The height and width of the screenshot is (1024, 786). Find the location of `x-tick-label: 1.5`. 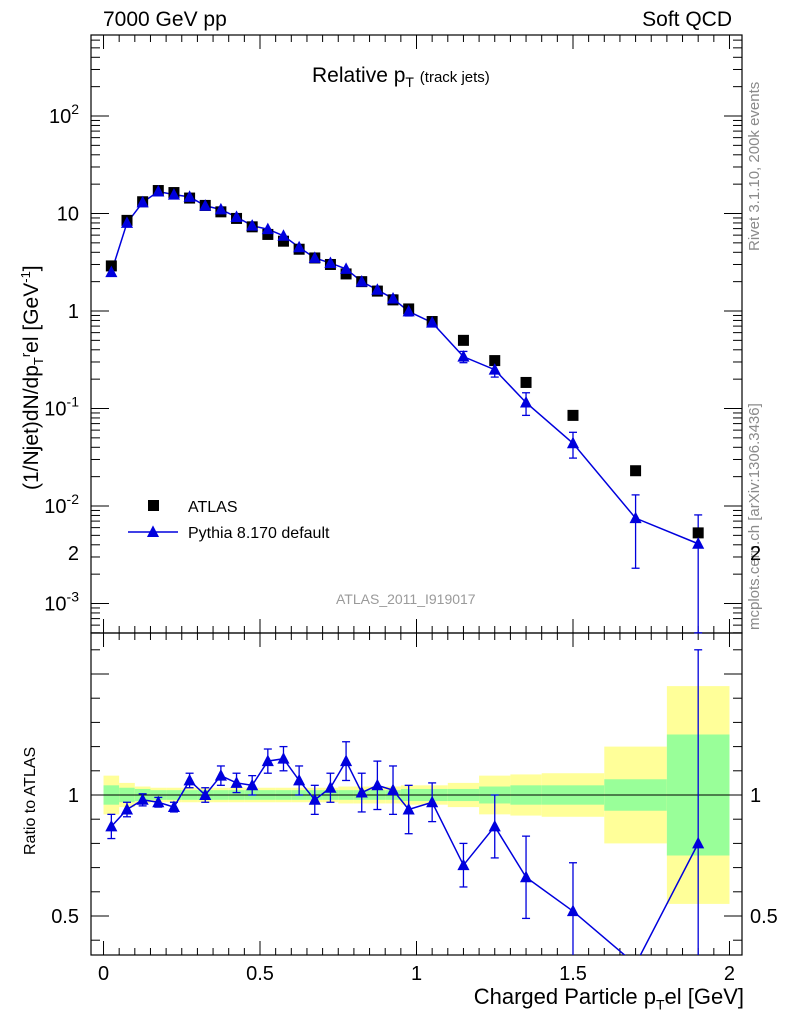

x-tick-label: 1.5 is located at coordinates (573, 974).